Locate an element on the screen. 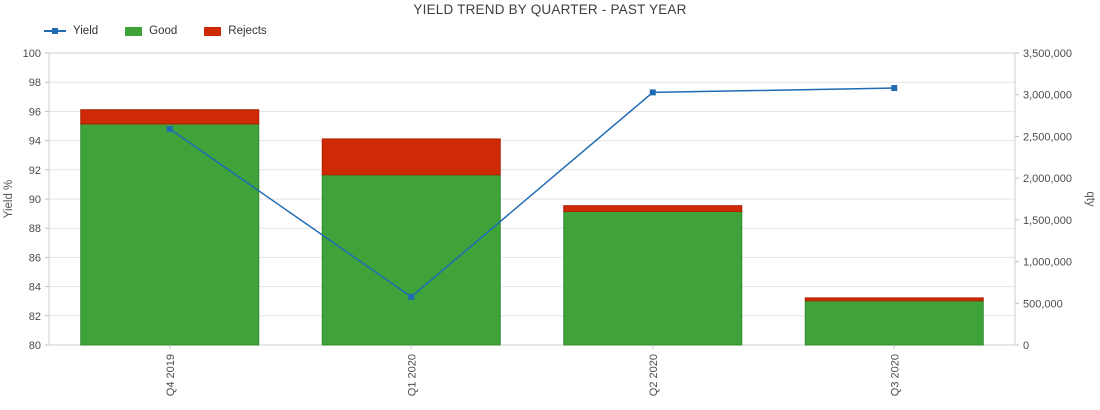 The height and width of the screenshot is (410, 1100). y-right-tick-label: 500,000 is located at coordinates (1043, 304).